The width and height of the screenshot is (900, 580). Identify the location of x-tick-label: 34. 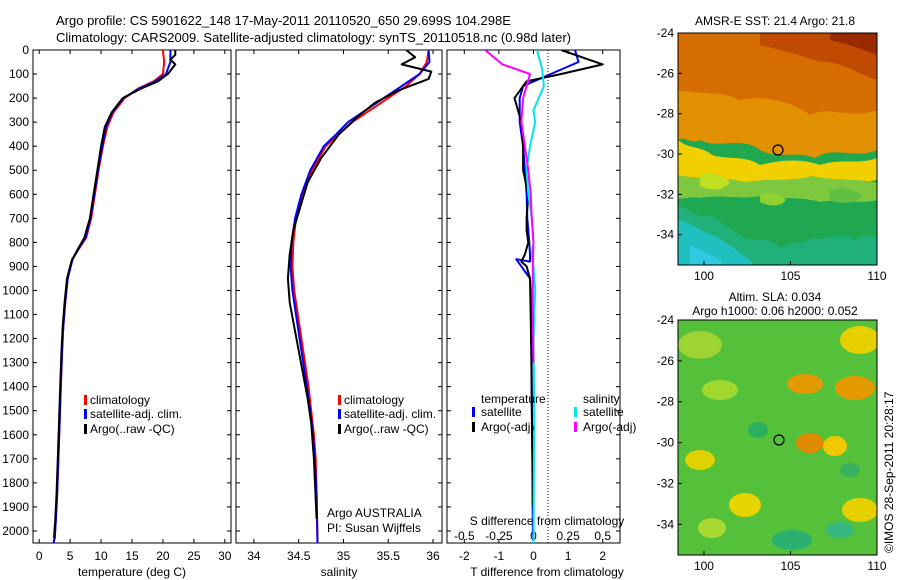
(254, 556).